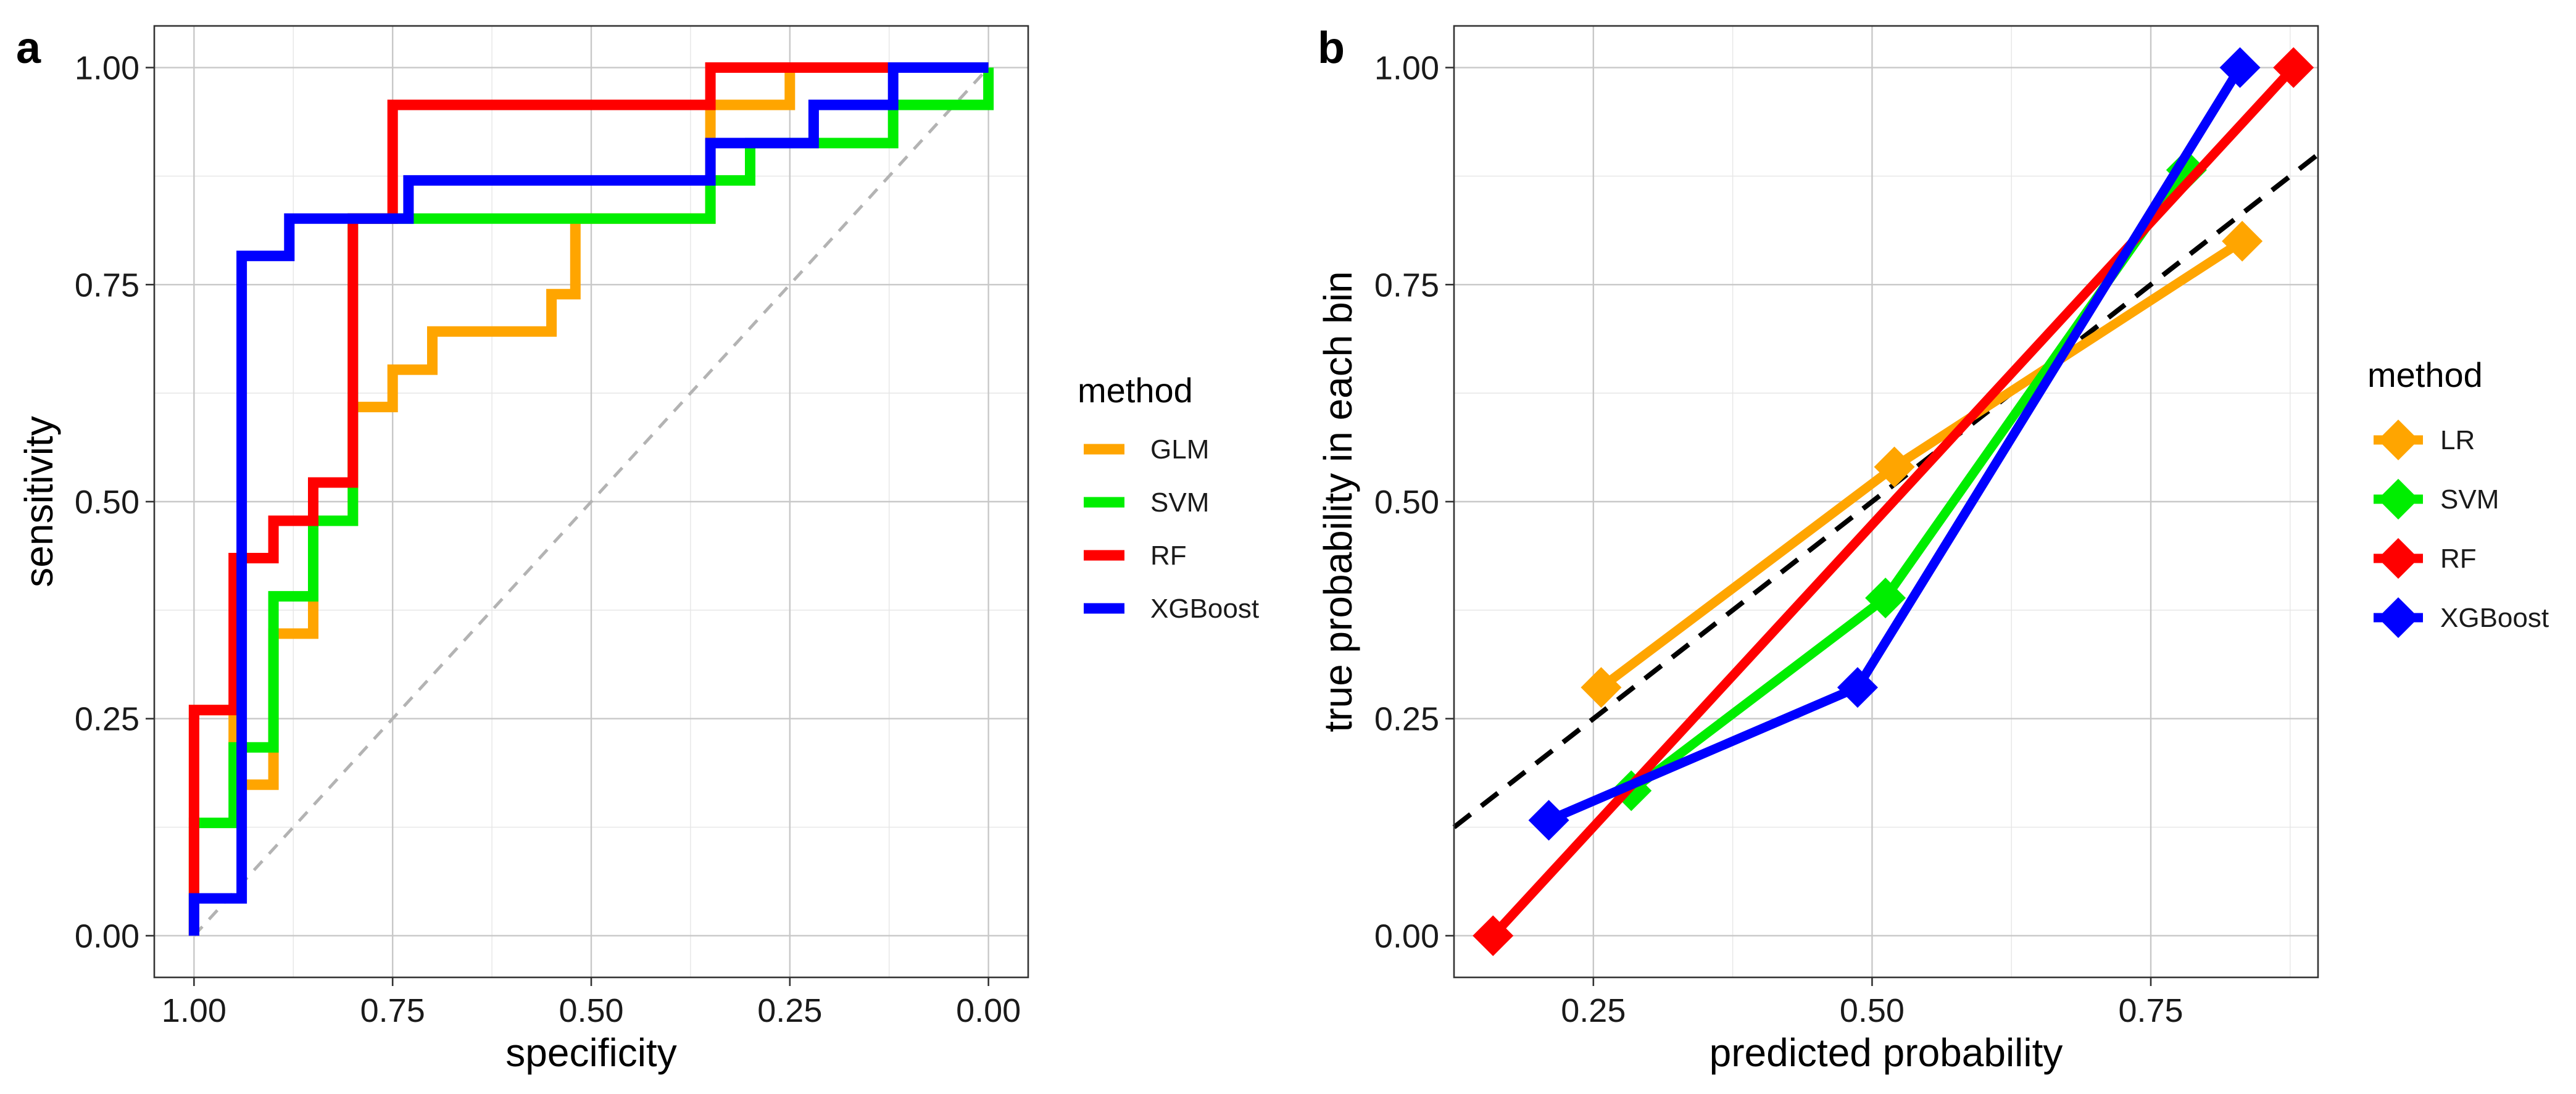 This screenshot has width=2576, height=1094. What do you see at coordinates (1338, 501) in the screenshot?
I see `panel-b-y-axis-title: true probability in each bin` at bounding box center [1338, 501].